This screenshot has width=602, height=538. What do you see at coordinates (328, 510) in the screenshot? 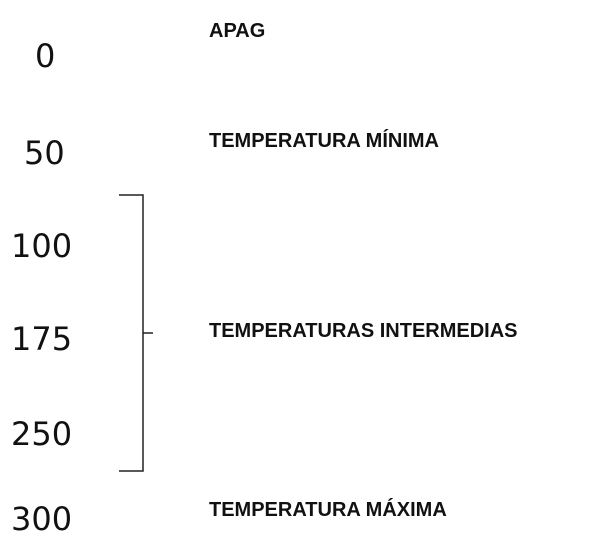
I see `zone-label-maximum: TEMPERATURA MÁXIMA` at bounding box center [328, 510].